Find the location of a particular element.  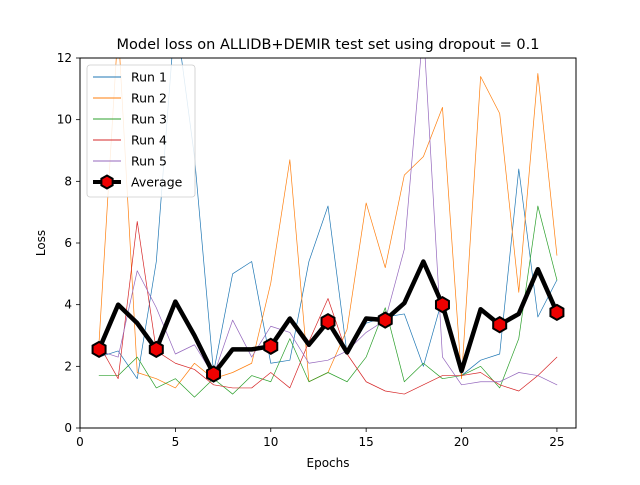

legend-label-average: Average is located at coordinates (157, 182).